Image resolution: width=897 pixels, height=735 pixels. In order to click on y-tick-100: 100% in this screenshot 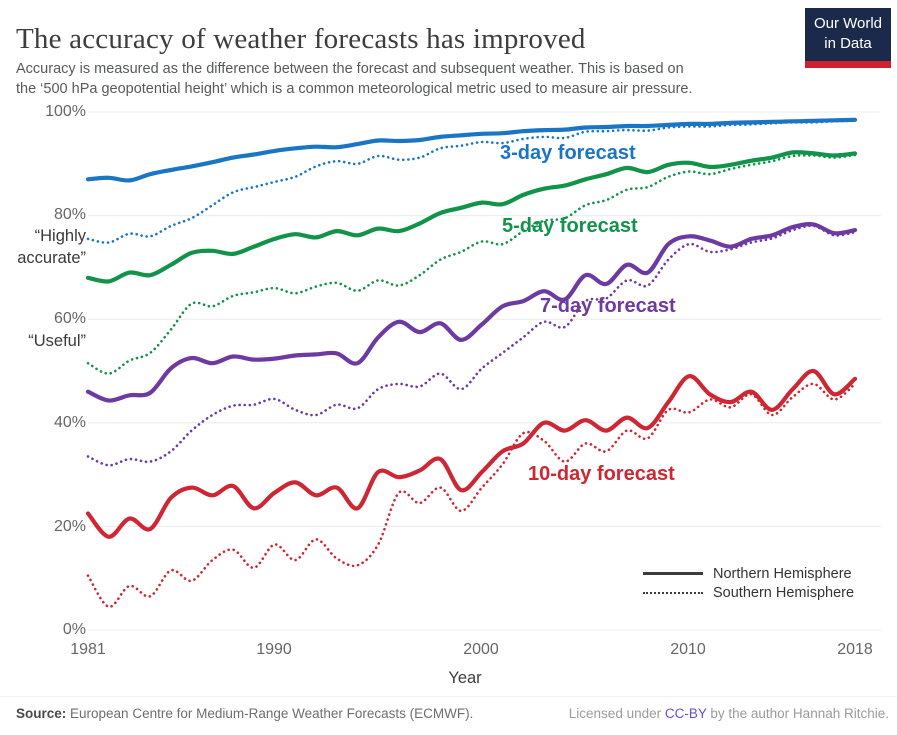, I will do `click(65, 111)`.